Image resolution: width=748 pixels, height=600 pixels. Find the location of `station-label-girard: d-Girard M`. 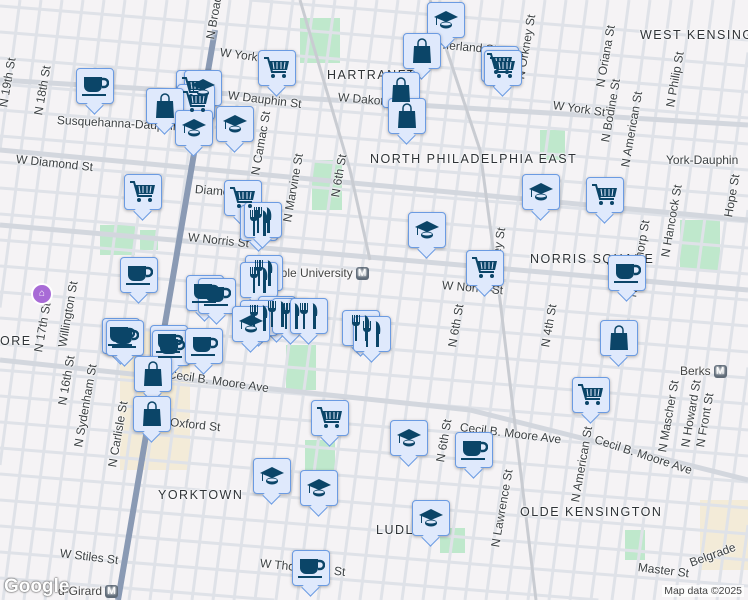

station-label-girard: d-Girard M is located at coordinates (88, 591).